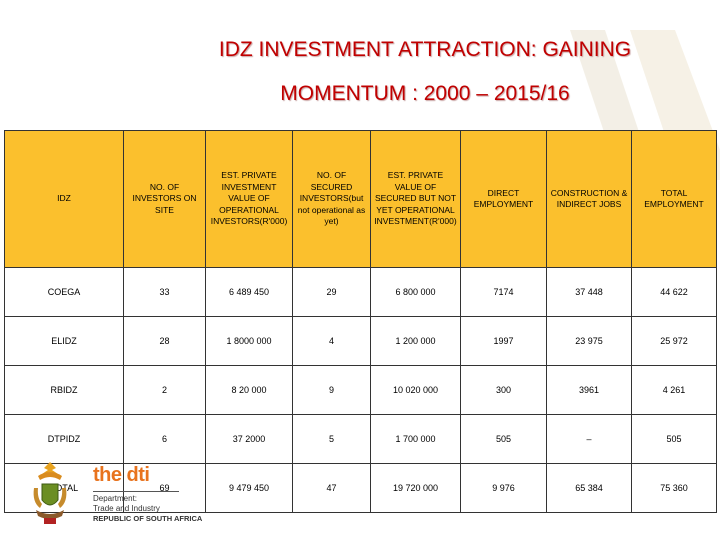 Image resolution: width=720 pixels, height=540 pixels. Describe the element at coordinates (674, 341) in the screenshot. I see `table-cell: 25 972` at that location.